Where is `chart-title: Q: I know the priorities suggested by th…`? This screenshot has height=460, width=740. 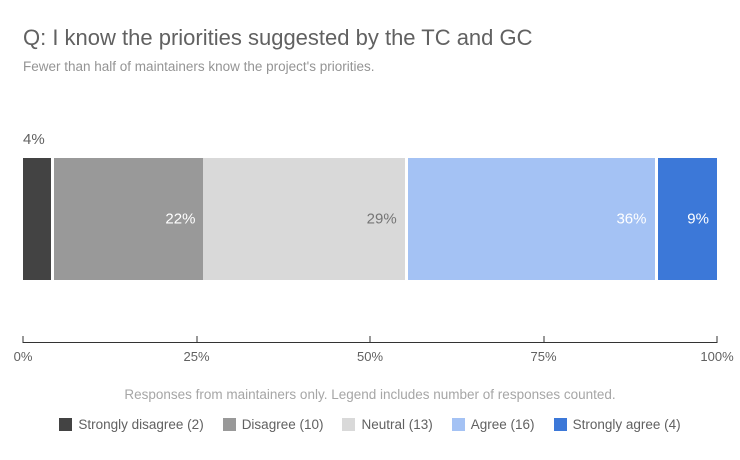
chart-title: Q: I know the priorities suggested by th… is located at coordinates (278, 37).